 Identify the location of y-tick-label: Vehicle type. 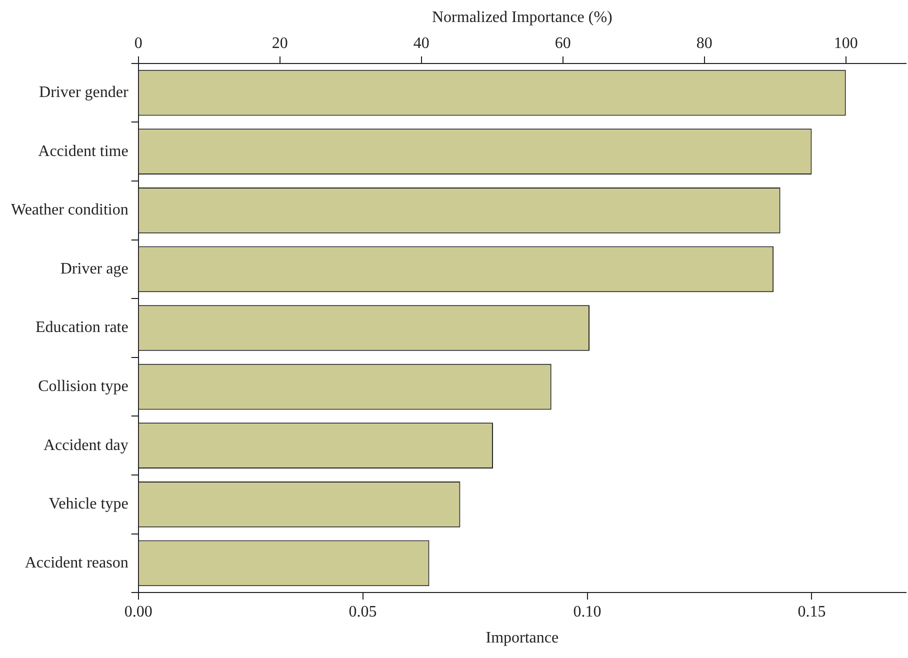
(88, 504).